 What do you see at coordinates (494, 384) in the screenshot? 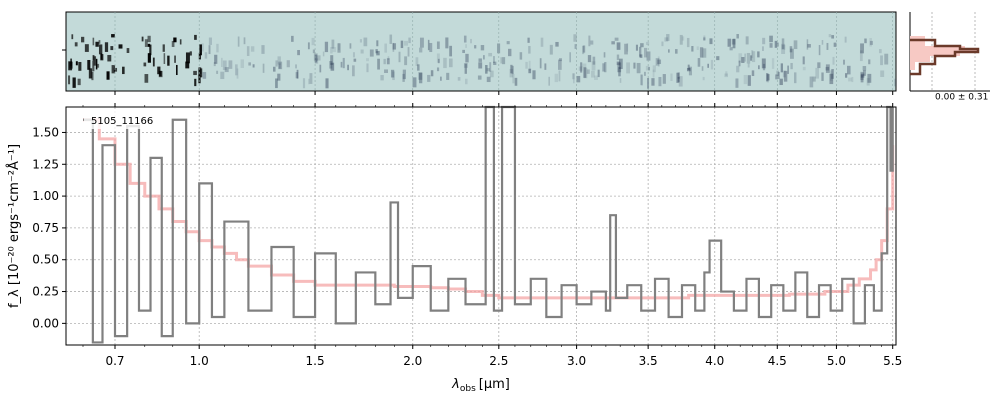
I see `x-axis-label-unit: [μm]` at bounding box center [494, 384].